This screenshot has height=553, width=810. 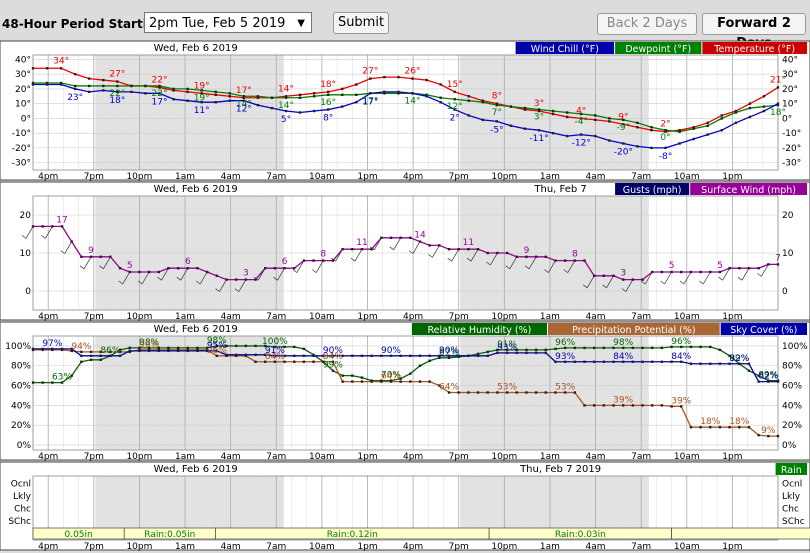 What do you see at coordinates (459, 317) in the screenshot?
I see `x-tick-label: 7pm` at bounding box center [459, 317].